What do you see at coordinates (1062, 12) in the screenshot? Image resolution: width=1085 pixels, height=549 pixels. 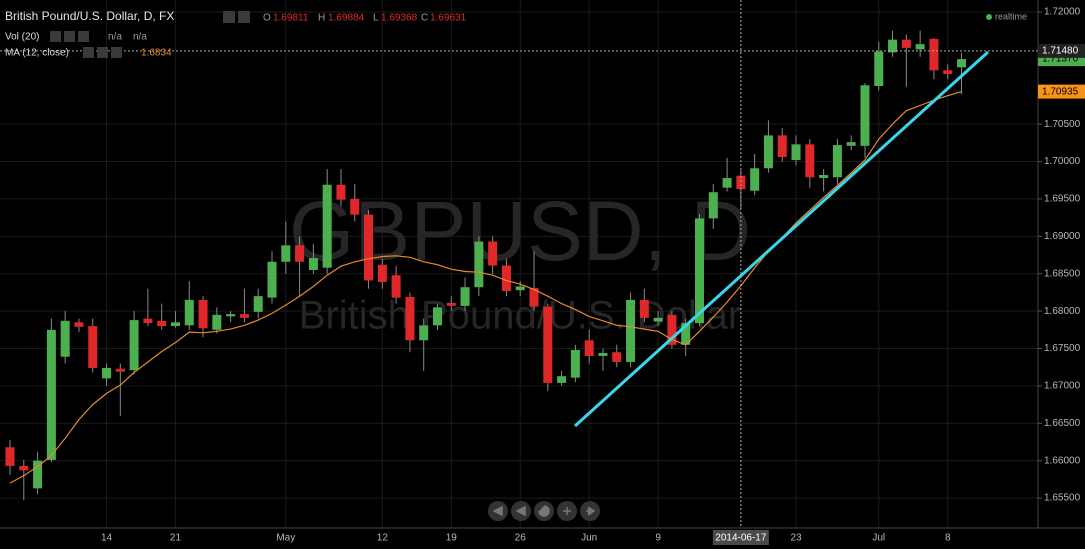 I see `y-tick-label: 1.72000` at bounding box center [1062, 12].